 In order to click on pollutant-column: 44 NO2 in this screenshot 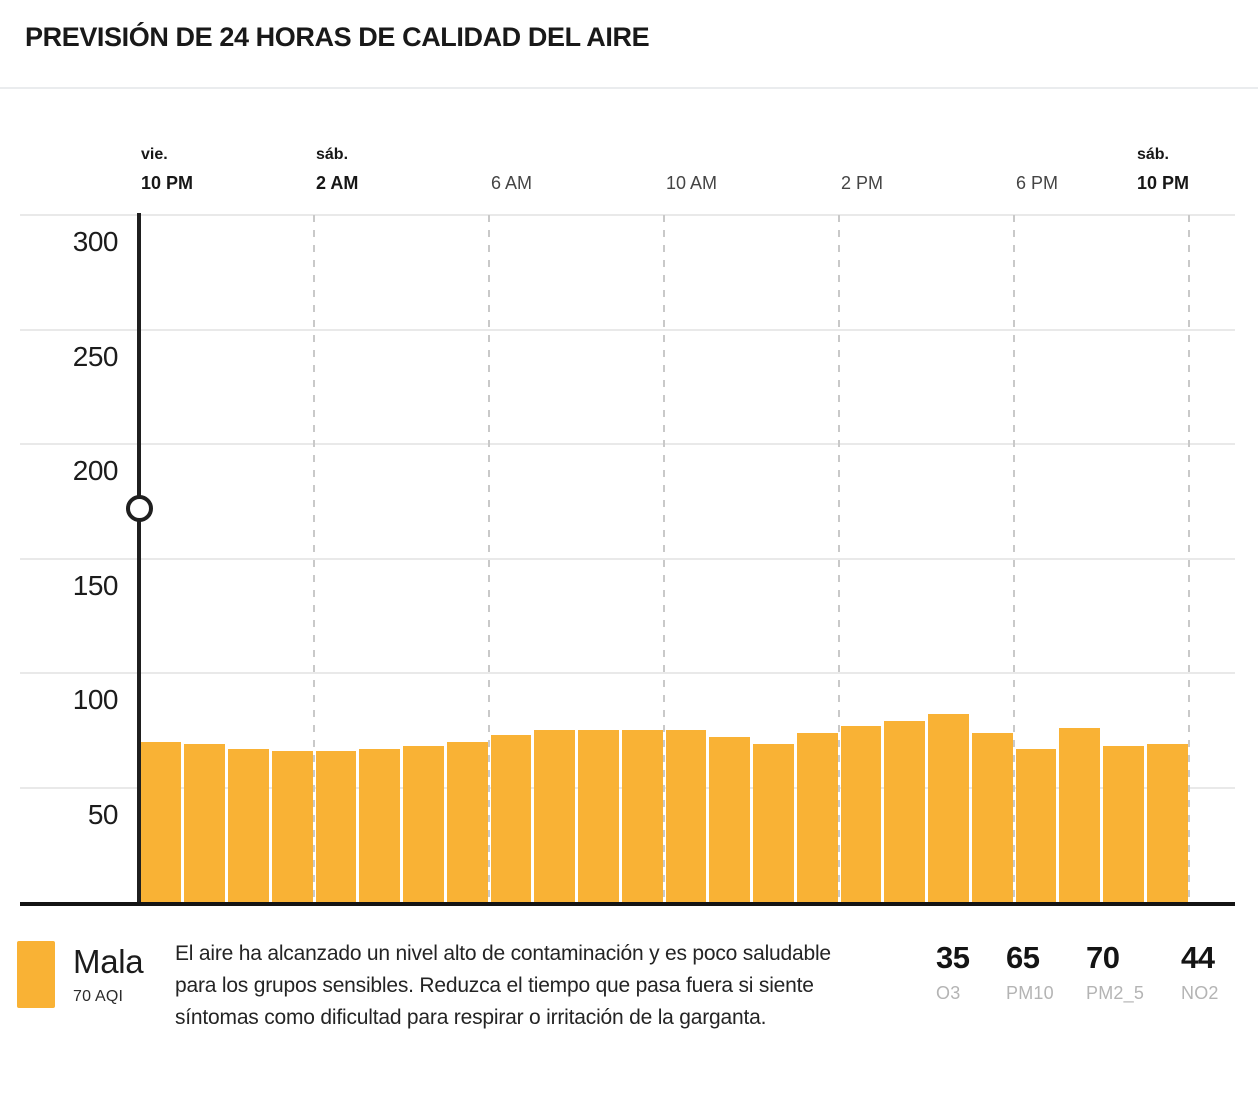, I will do `click(1200, 972)`.